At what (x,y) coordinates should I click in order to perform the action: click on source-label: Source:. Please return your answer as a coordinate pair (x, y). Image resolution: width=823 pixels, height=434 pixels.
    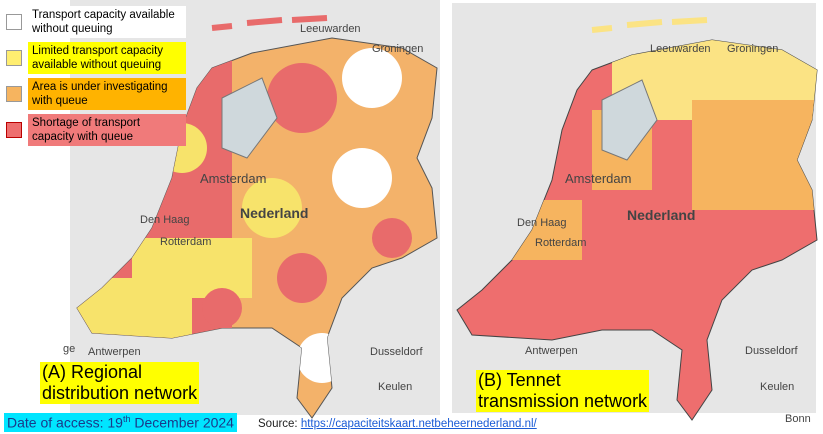
    Looking at the image, I should click on (279, 424).